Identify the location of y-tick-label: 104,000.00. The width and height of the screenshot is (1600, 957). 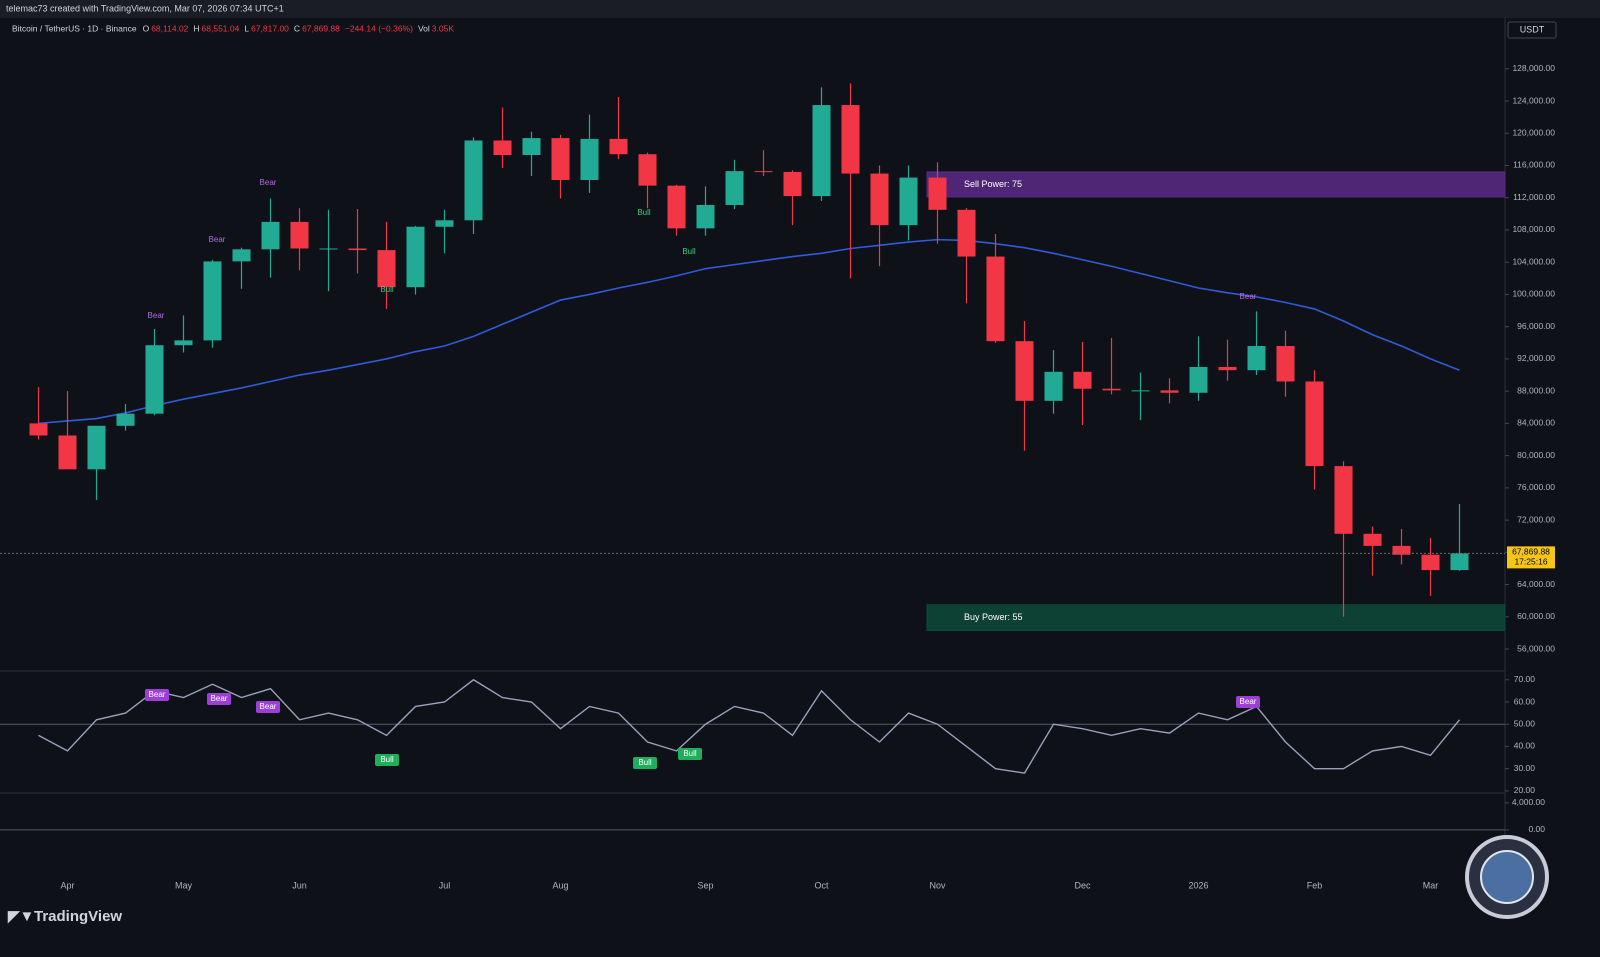
(1533, 261).